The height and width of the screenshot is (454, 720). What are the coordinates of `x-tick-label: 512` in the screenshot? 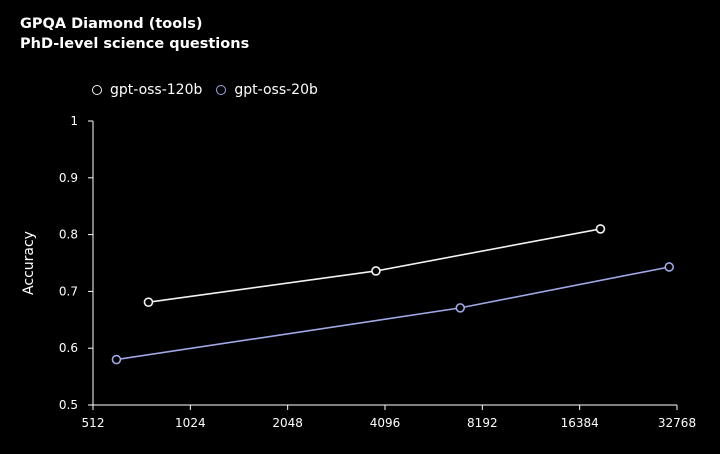 It's located at (93, 423).